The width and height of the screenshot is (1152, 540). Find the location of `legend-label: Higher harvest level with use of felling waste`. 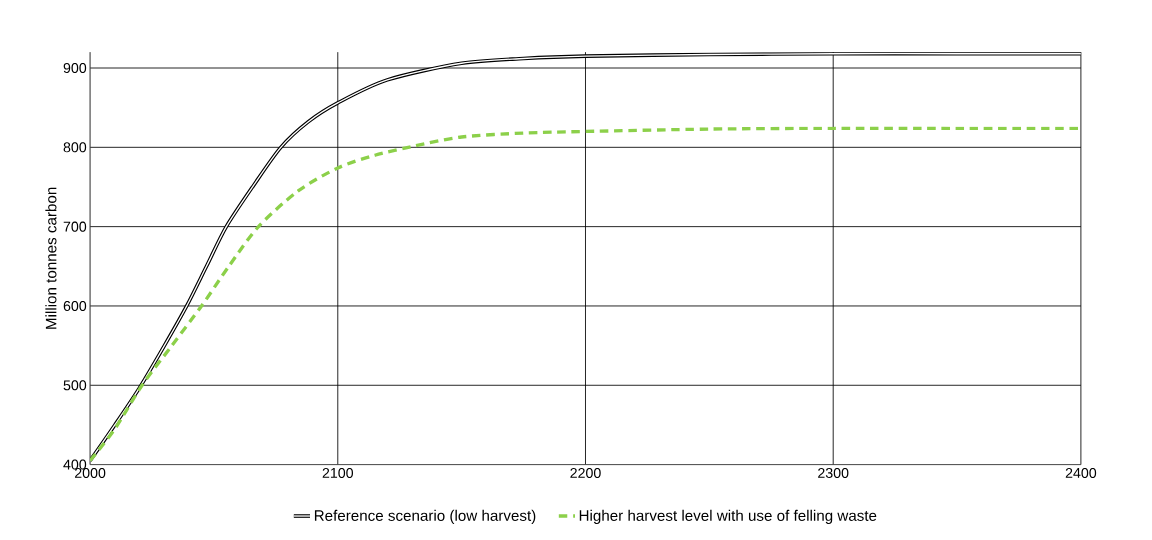

legend-label: Higher harvest level with use of felling waste is located at coordinates (728, 516).